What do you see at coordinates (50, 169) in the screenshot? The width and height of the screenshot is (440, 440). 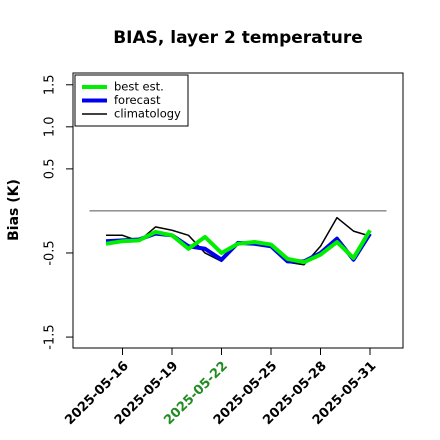 I see `y-tick-label: 0.5` at bounding box center [50, 169].